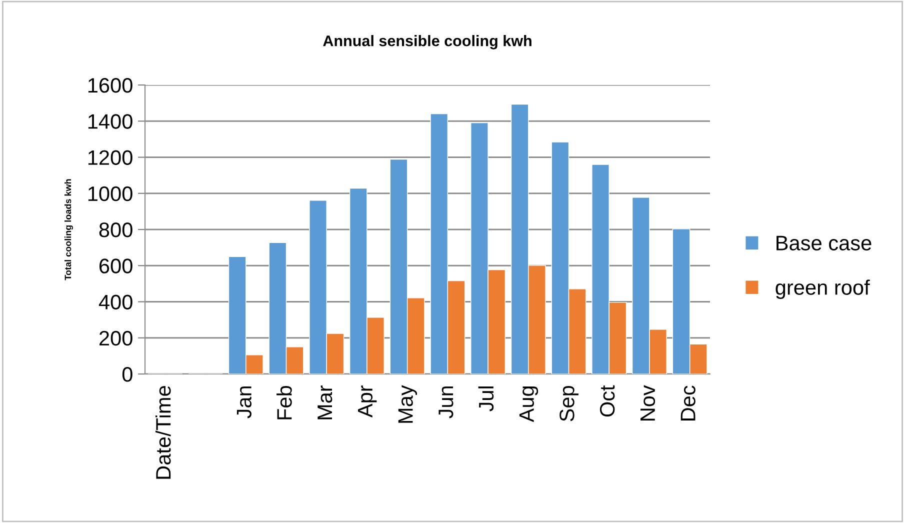  What do you see at coordinates (115, 230) in the screenshot?
I see `y-tick-label: 800` at bounding box center [115, 230].